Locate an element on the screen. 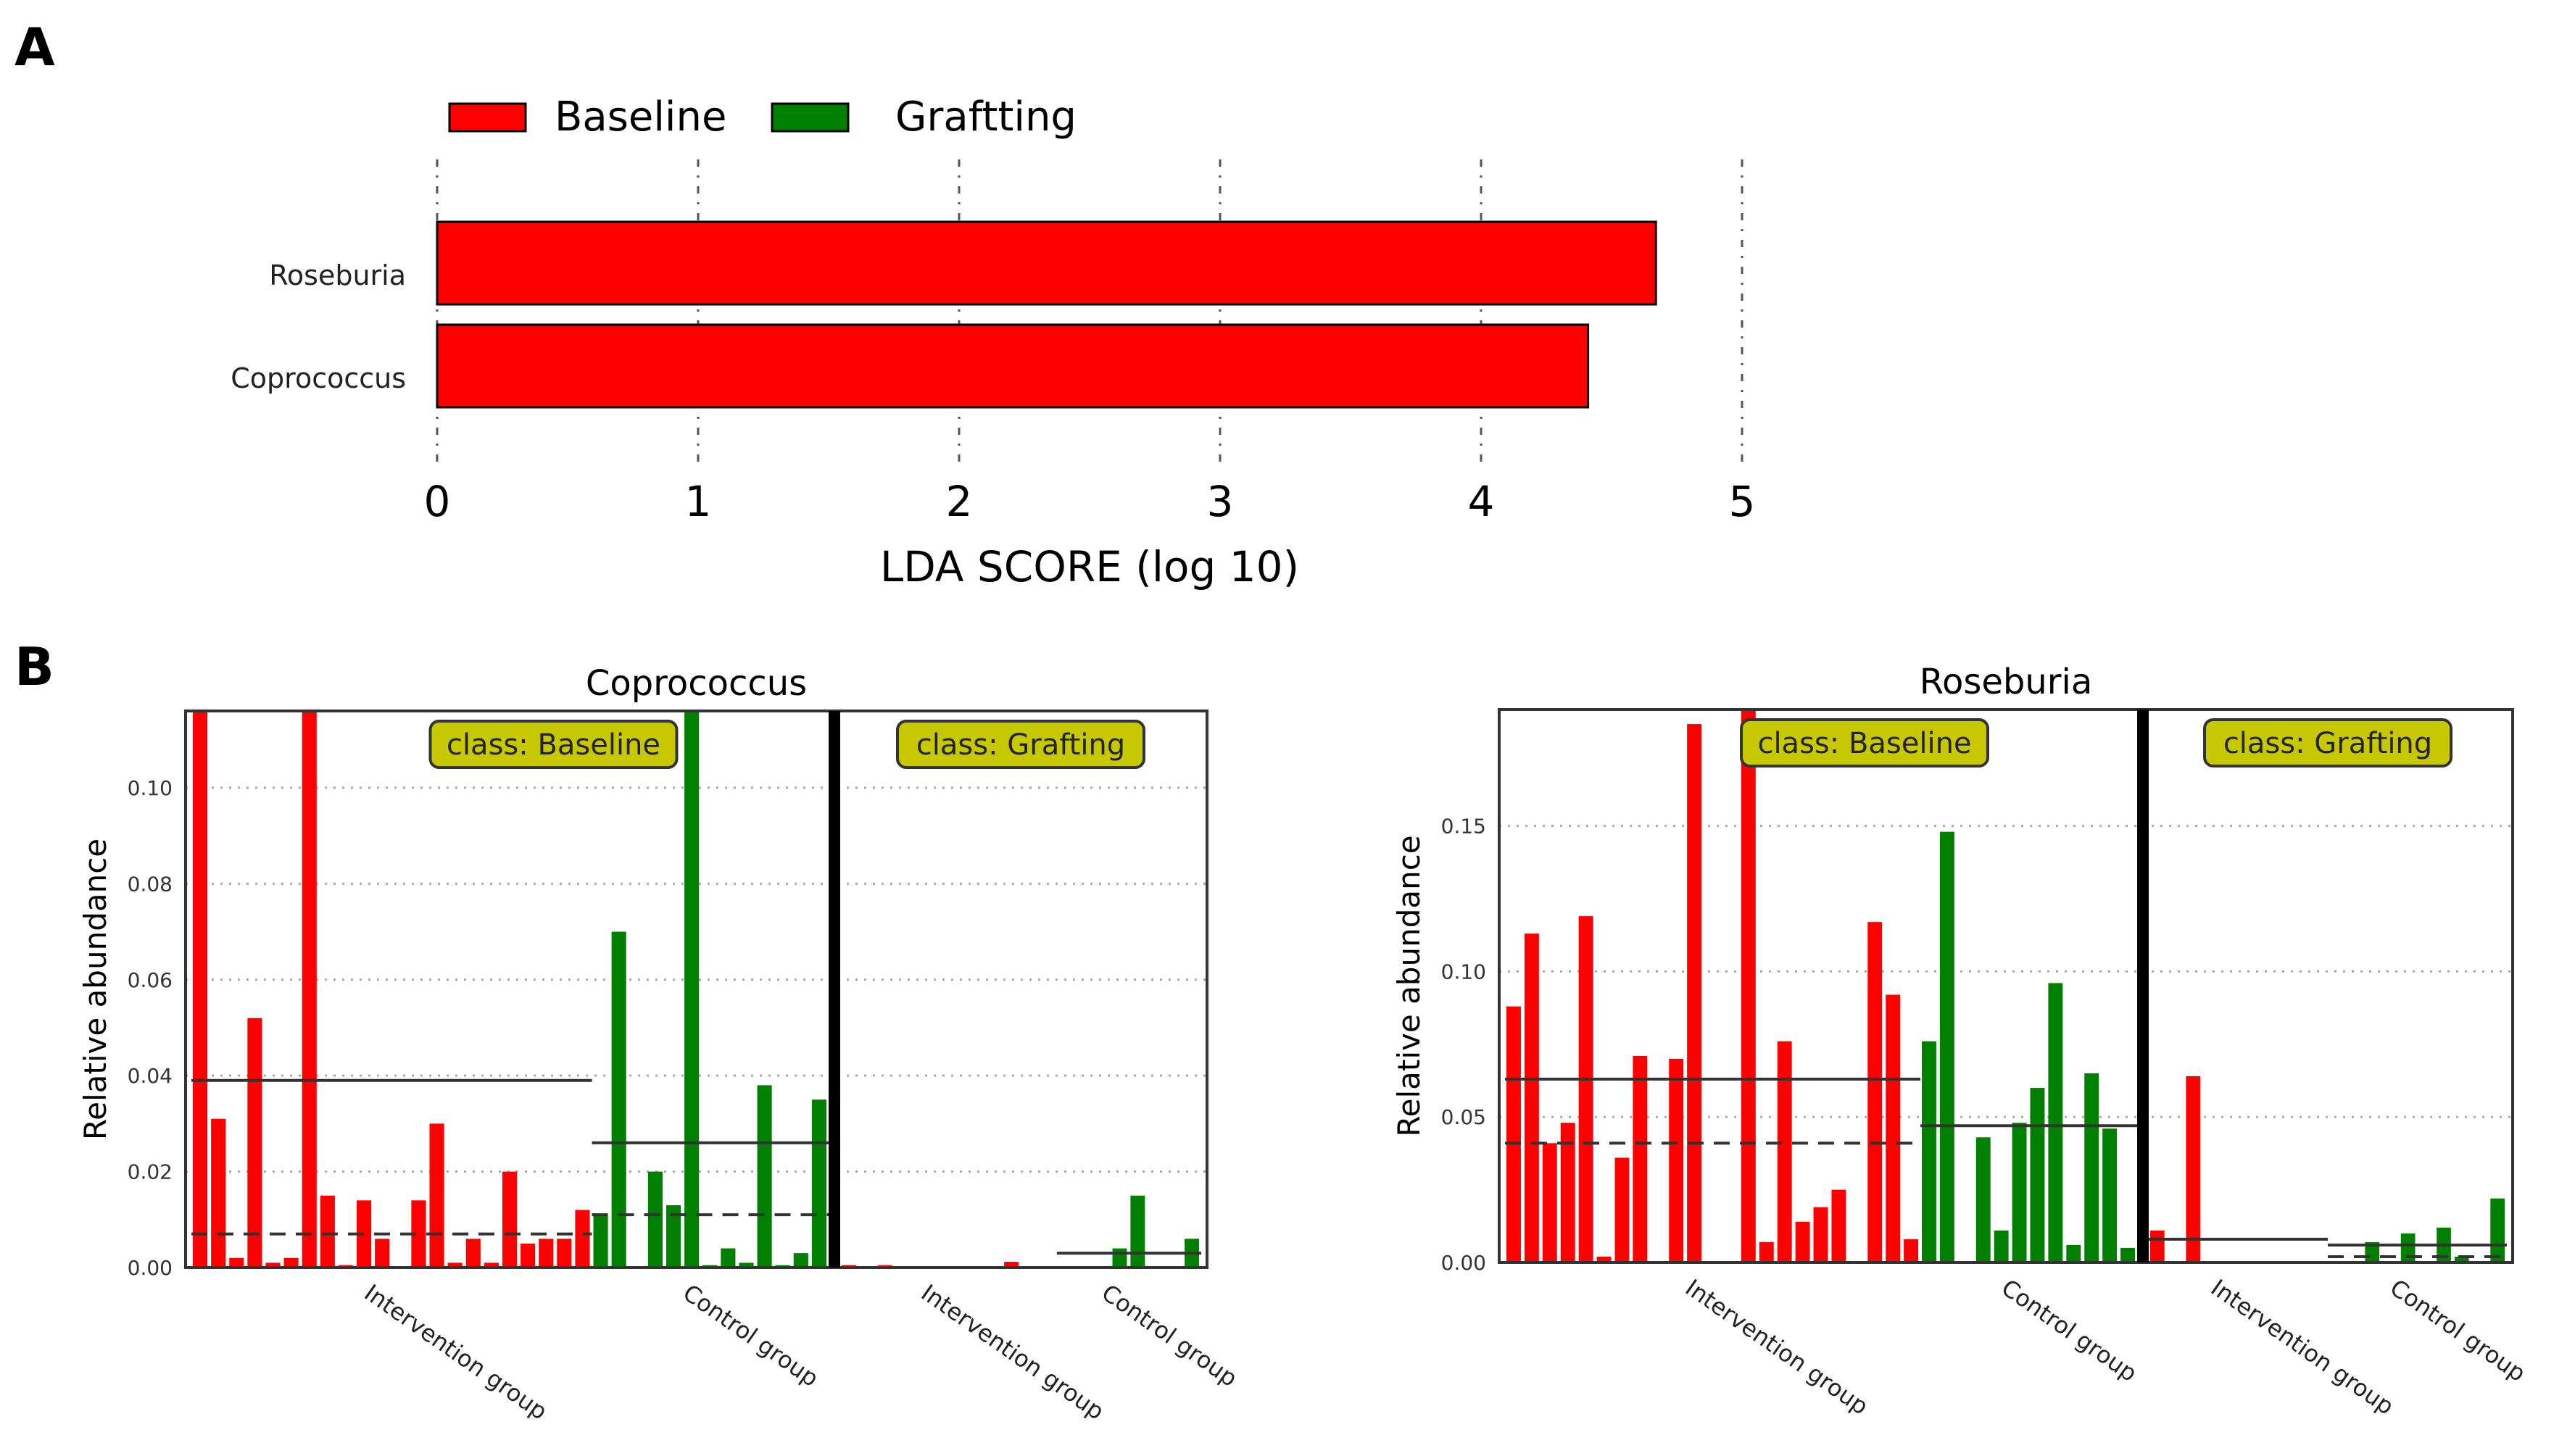 The height and width of the screenshot is (1456, 2575). legend-label: Graftting is located at coordinates (986, 117).